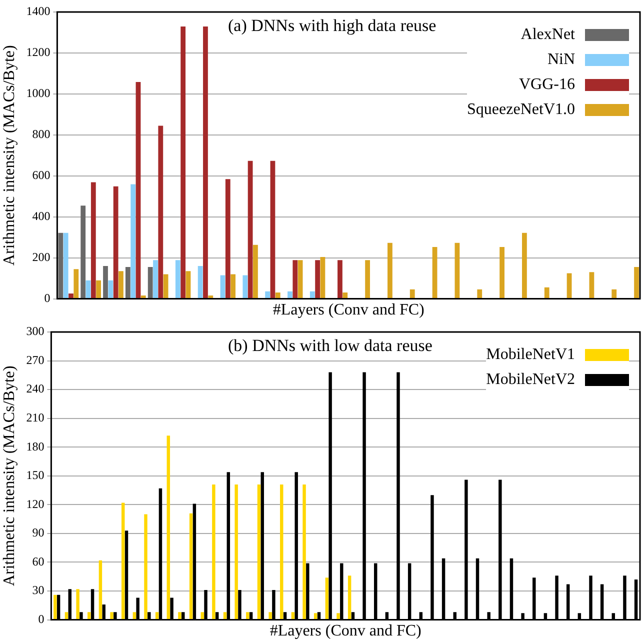 The image size is (643, 641). What do you see at coordinates (346, 631) in the screenshot?
I see `x-axis-title: #Layers (Conv and FC)` at bounding box center [346, 631].